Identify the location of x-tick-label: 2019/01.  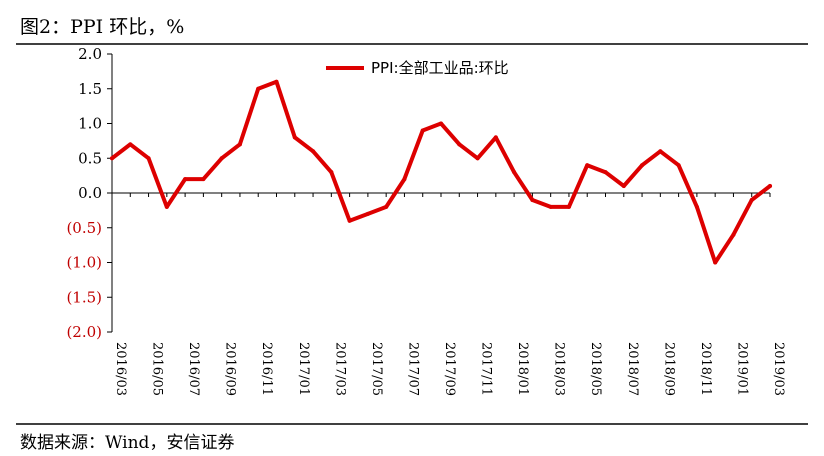
(741, 369).